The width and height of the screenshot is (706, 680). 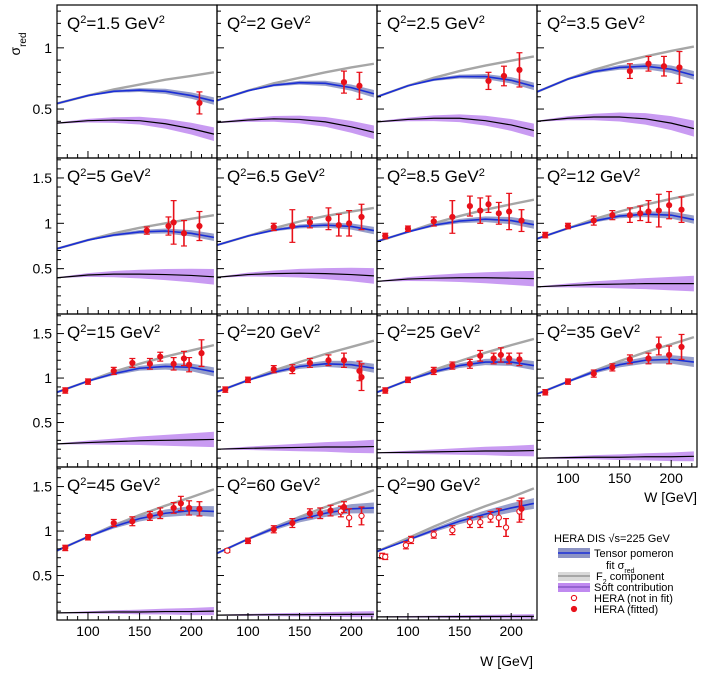 What do you see at coordinates (113, 485) in the screenshot?
I see `panel-title: Q2=45 GeV2` at bounding box center [113, 485].